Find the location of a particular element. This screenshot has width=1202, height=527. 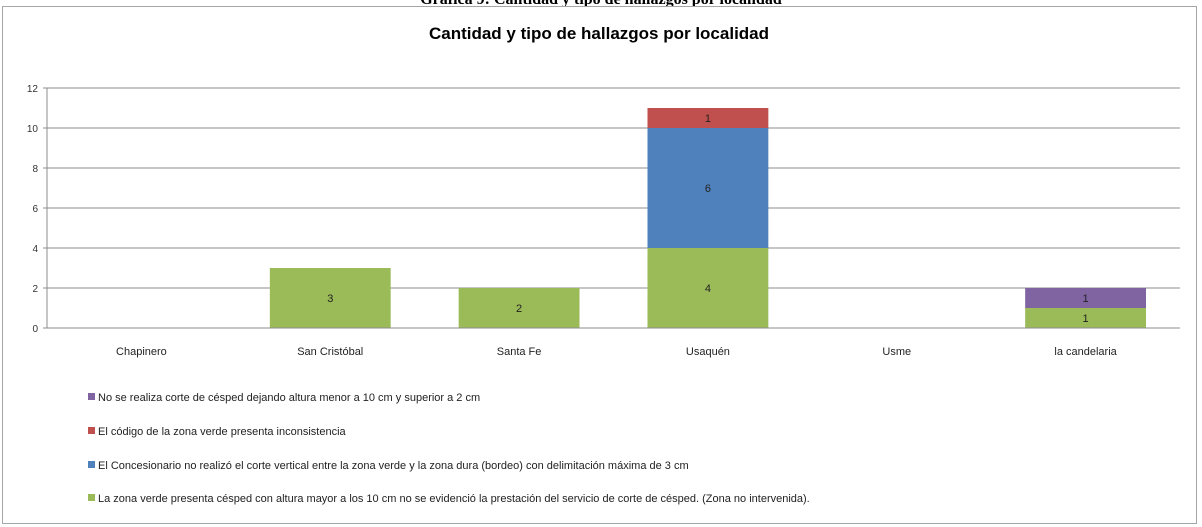

data-label: 6 is located at coordinates (708, 189).